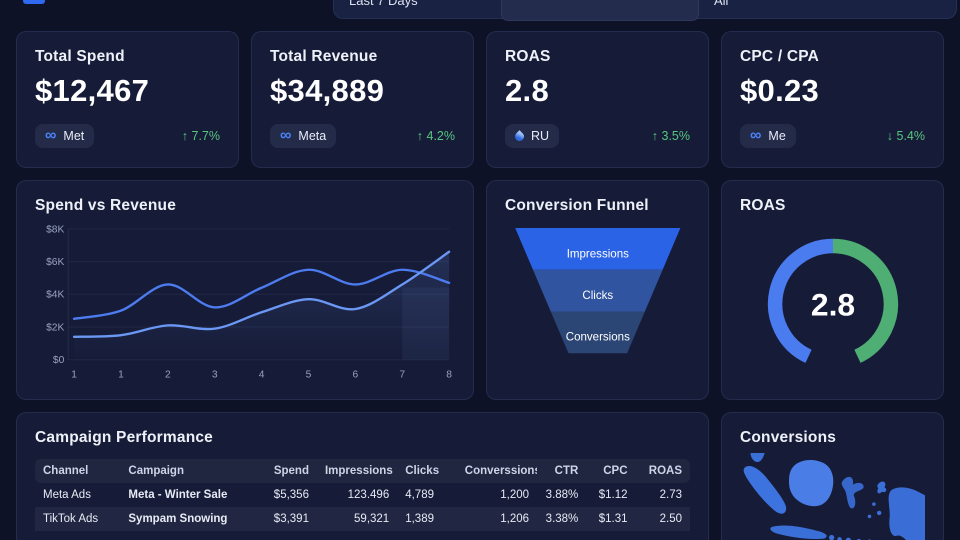 The image size is (960, 540). I want to click on table-cell: Meta - Winter Sale, so click(178, 495).